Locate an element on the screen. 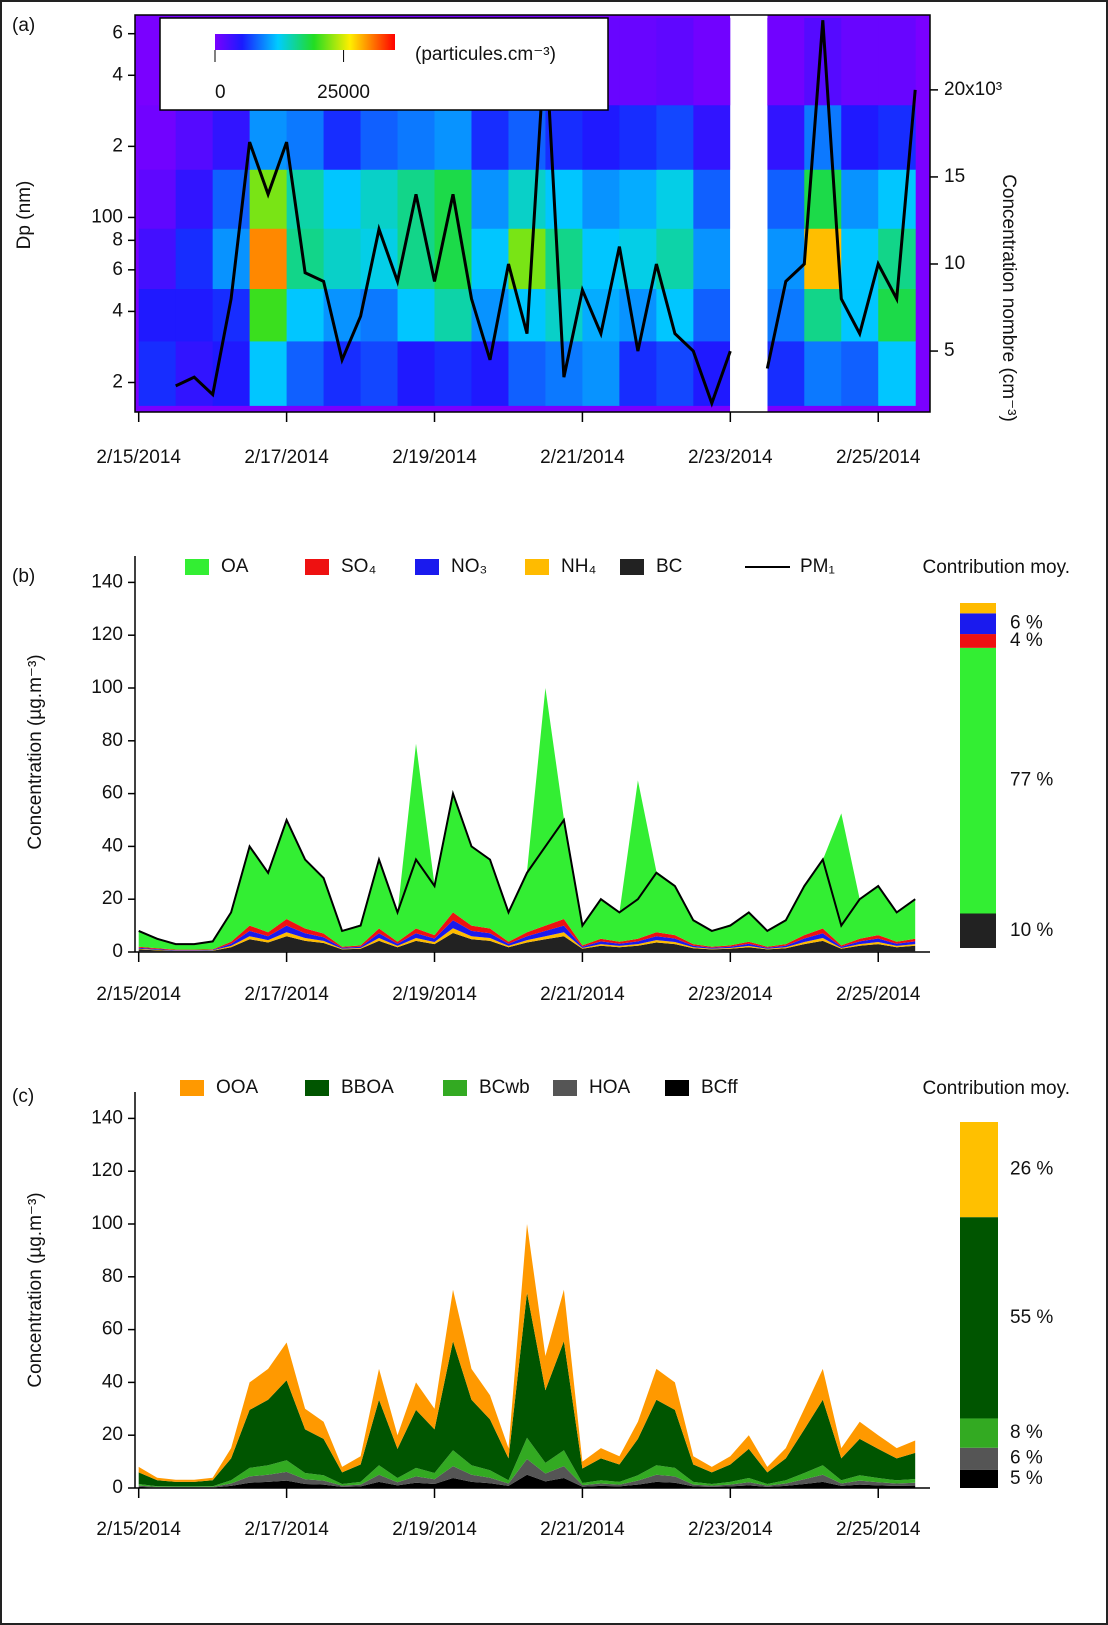 Image resolution: width=1108 pixels, height=1625 pixels. y-tick-label: 8 is located at coordinates (117, 239).